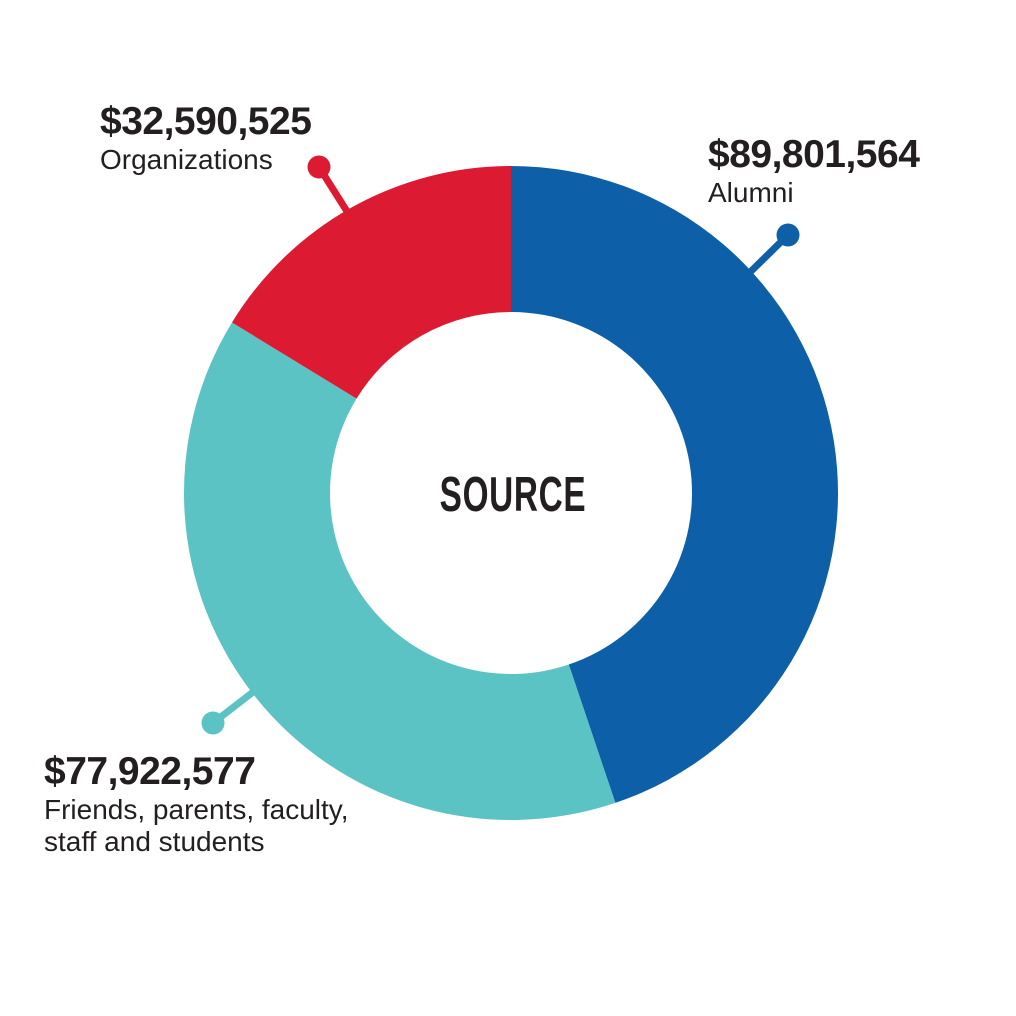  I want to click on donut-center-label: SOURCE, so click(513, 495).